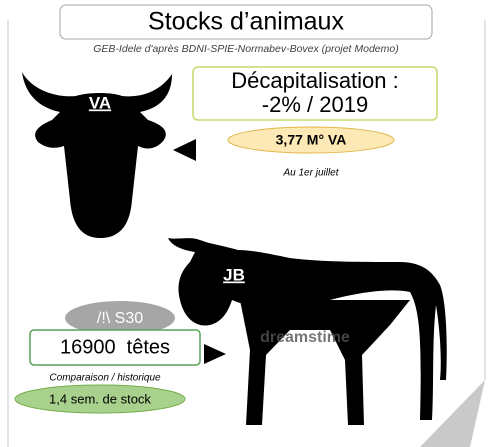  I want to click on alert: /!\ S30, so click(120, 318).